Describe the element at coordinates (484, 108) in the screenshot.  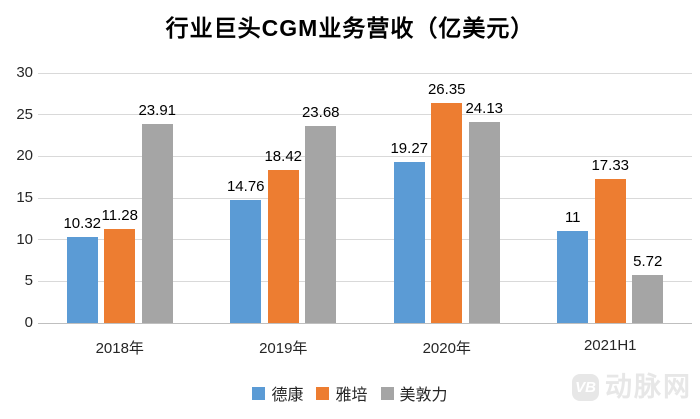
I see `value-label: 24.13` at that location.